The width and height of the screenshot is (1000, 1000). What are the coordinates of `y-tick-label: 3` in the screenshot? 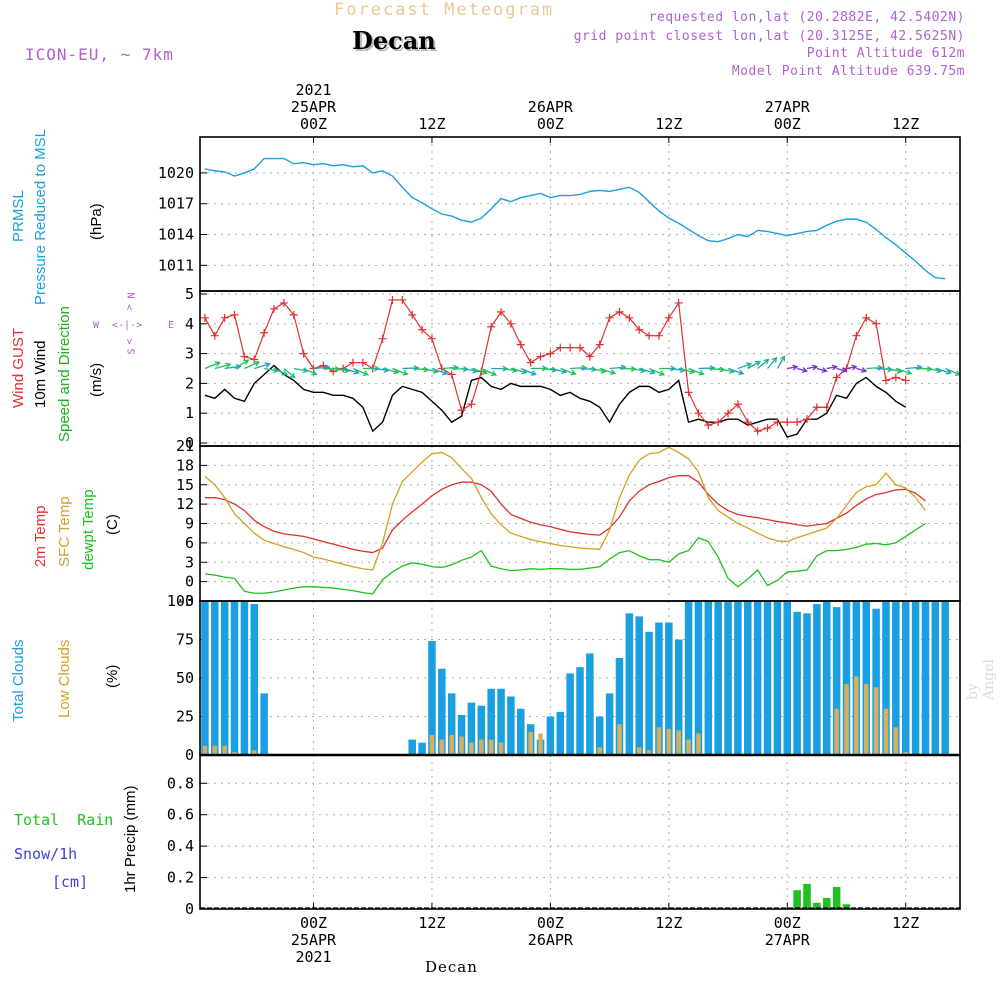 It's located at (189, 354).